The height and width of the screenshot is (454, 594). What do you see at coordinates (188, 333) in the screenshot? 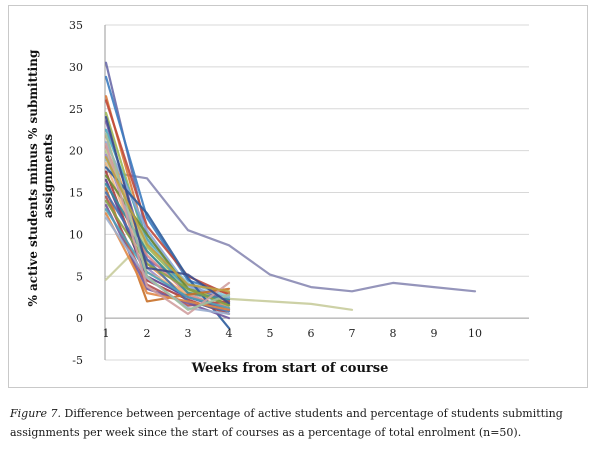
I see `x-tick-label: 3` at bounding box center [188, 333].